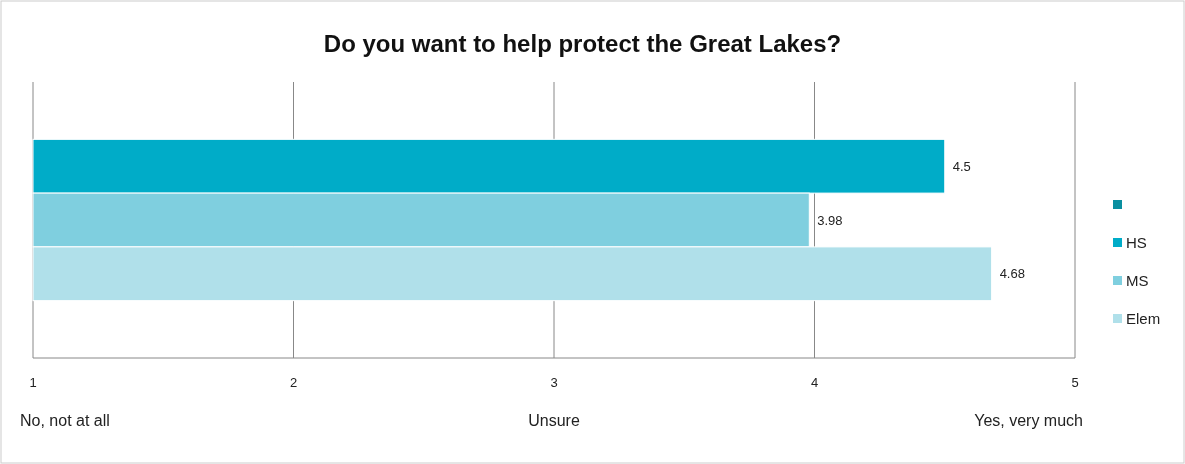  What do you see at coordinates (1143, 319) in the screenshot?
I see `legend-label: Elem` at bounding box center [1143, 319].